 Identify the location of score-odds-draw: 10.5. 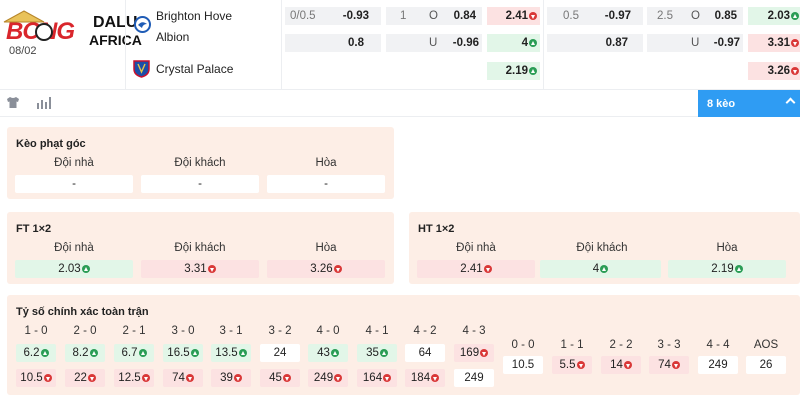
(523, 365).